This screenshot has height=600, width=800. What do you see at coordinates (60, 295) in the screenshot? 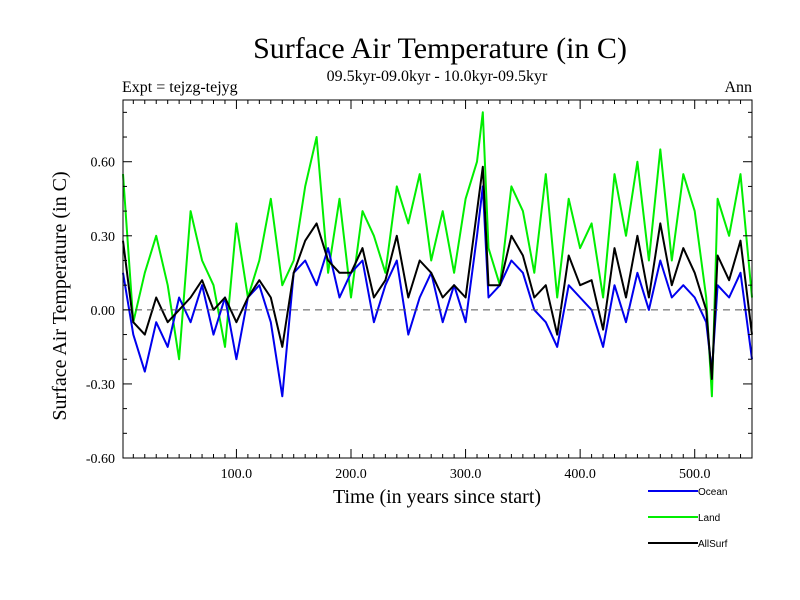
I see `y-axis-label: Surface Air Temperature (in C)` at bounding box center [60, 295].